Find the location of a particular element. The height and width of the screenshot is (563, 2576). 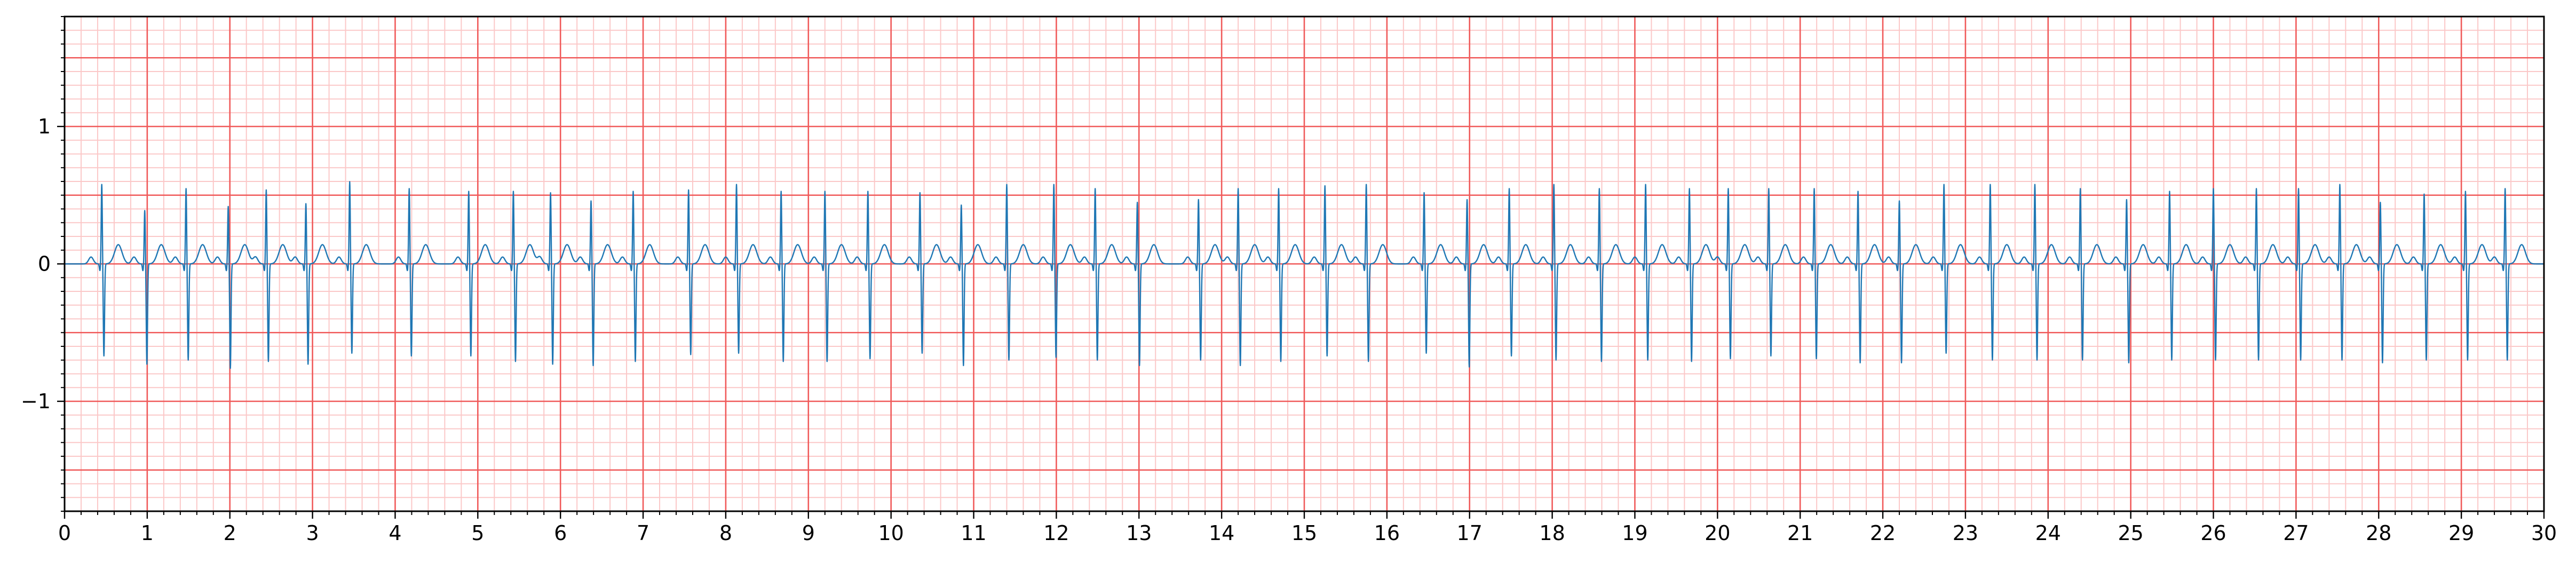

x-tick-label: 18 is located at coordinates (1552, 533).